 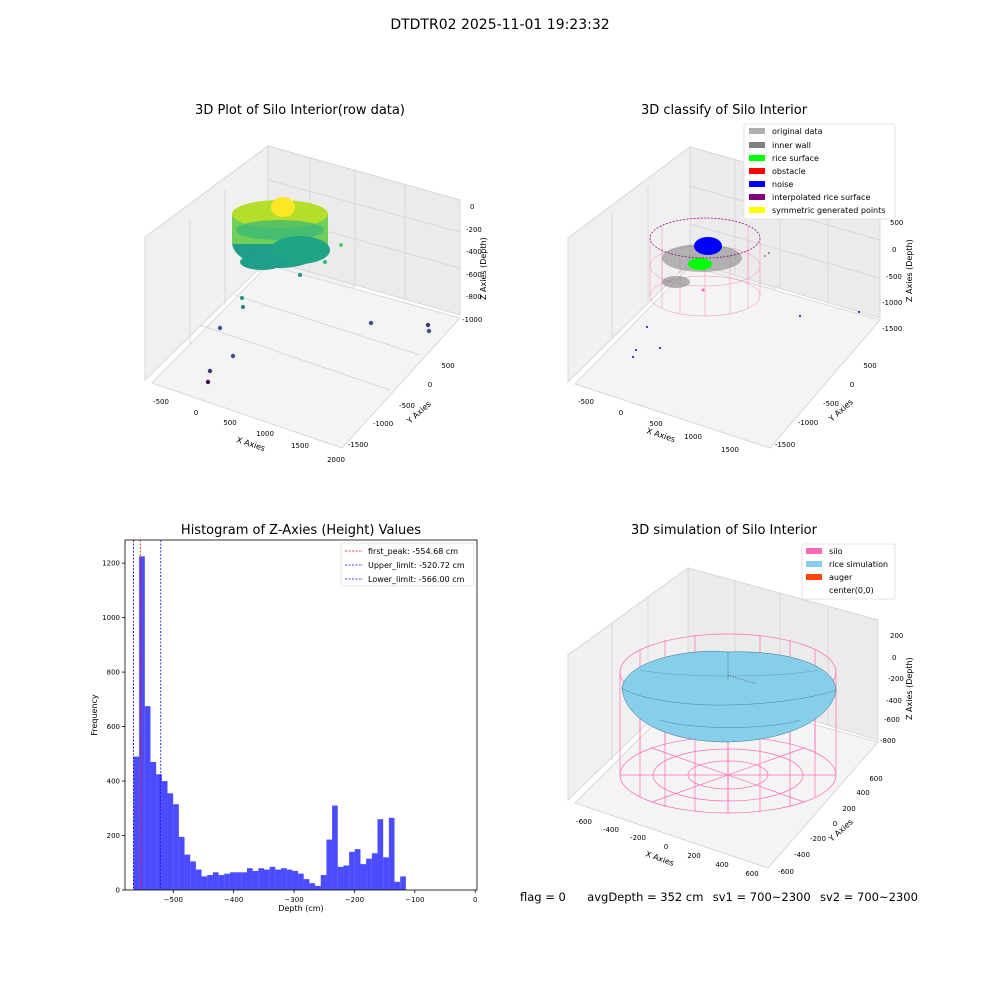 I want to click on classify-y-tick: -500, so click(x=831, y=404).